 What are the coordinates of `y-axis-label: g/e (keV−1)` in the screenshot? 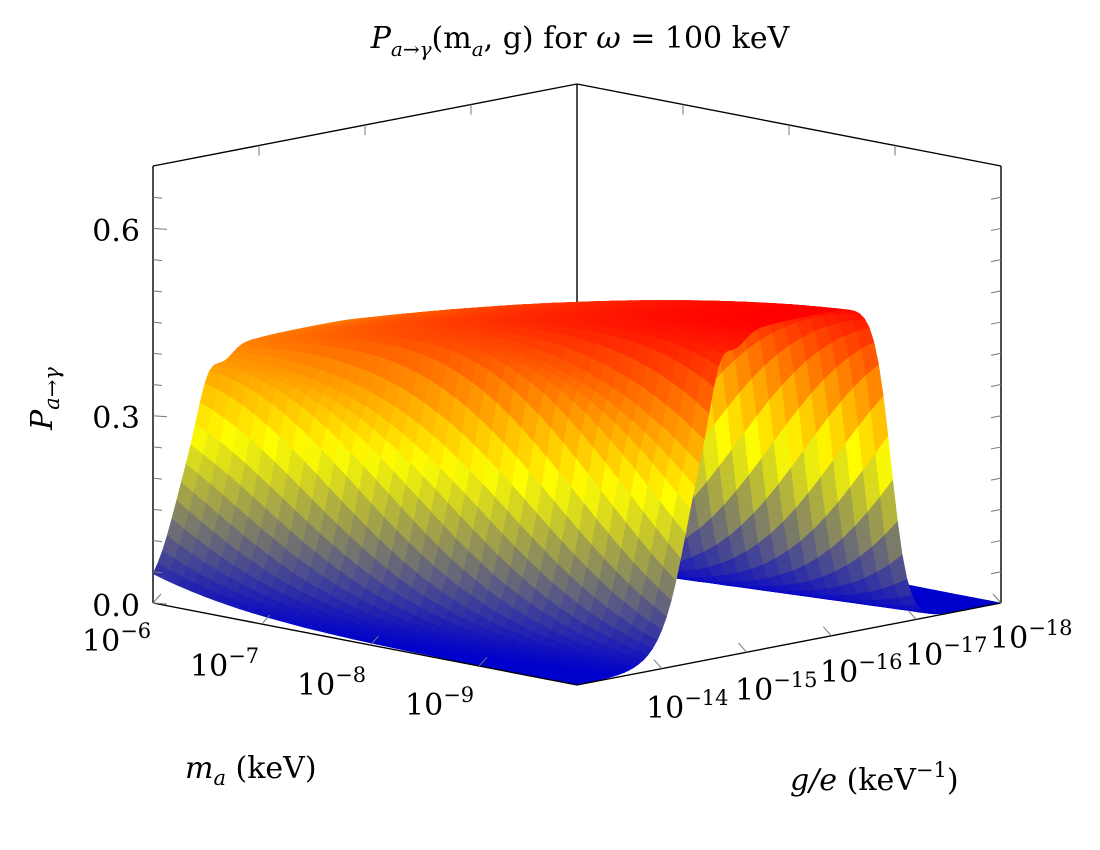 It's located at (874, 778).